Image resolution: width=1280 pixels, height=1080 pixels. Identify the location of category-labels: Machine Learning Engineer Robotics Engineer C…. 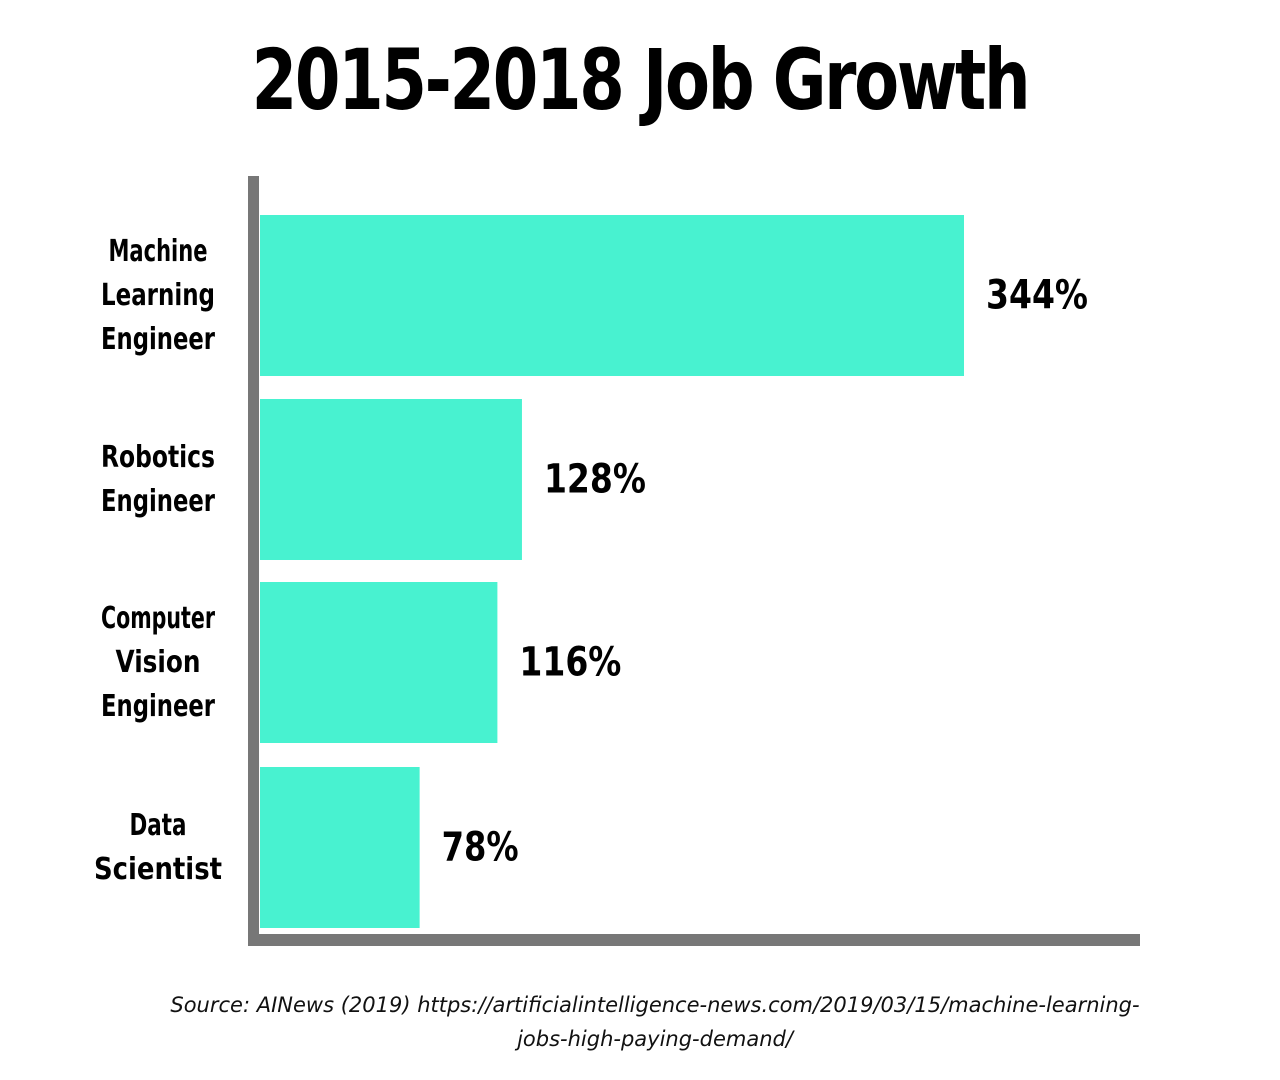
(158, 560).